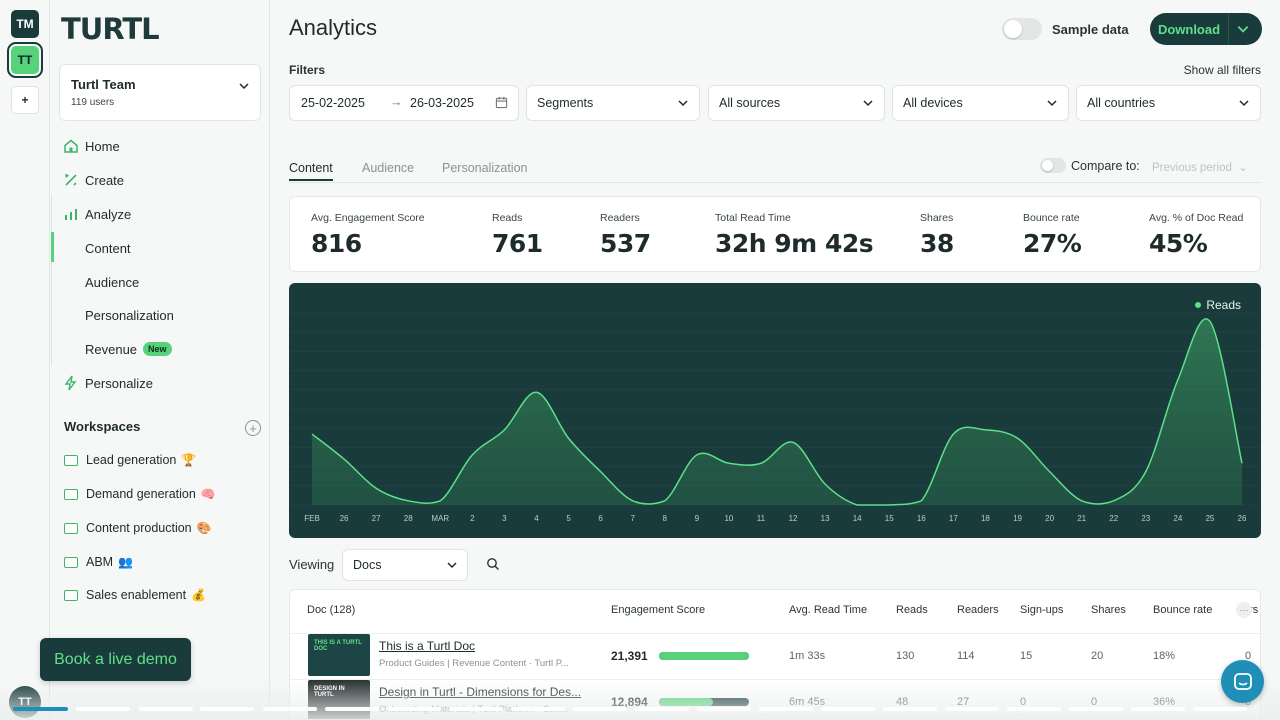 This screenshot has width=1280, height=720. Describe the element at coordinates (71, 214) in the screenshot. I see `analyze-icon` at that location.